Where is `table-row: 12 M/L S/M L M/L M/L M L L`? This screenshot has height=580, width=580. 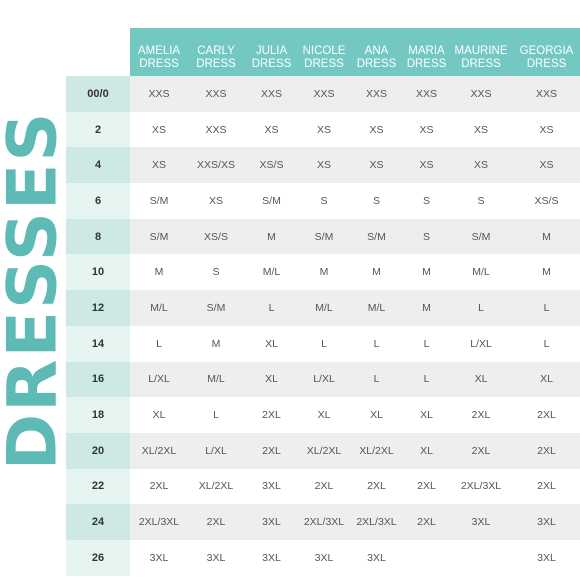
table-row: 12 M/L S/M L M/L M/L M L L is located at coordinates (323, 308).